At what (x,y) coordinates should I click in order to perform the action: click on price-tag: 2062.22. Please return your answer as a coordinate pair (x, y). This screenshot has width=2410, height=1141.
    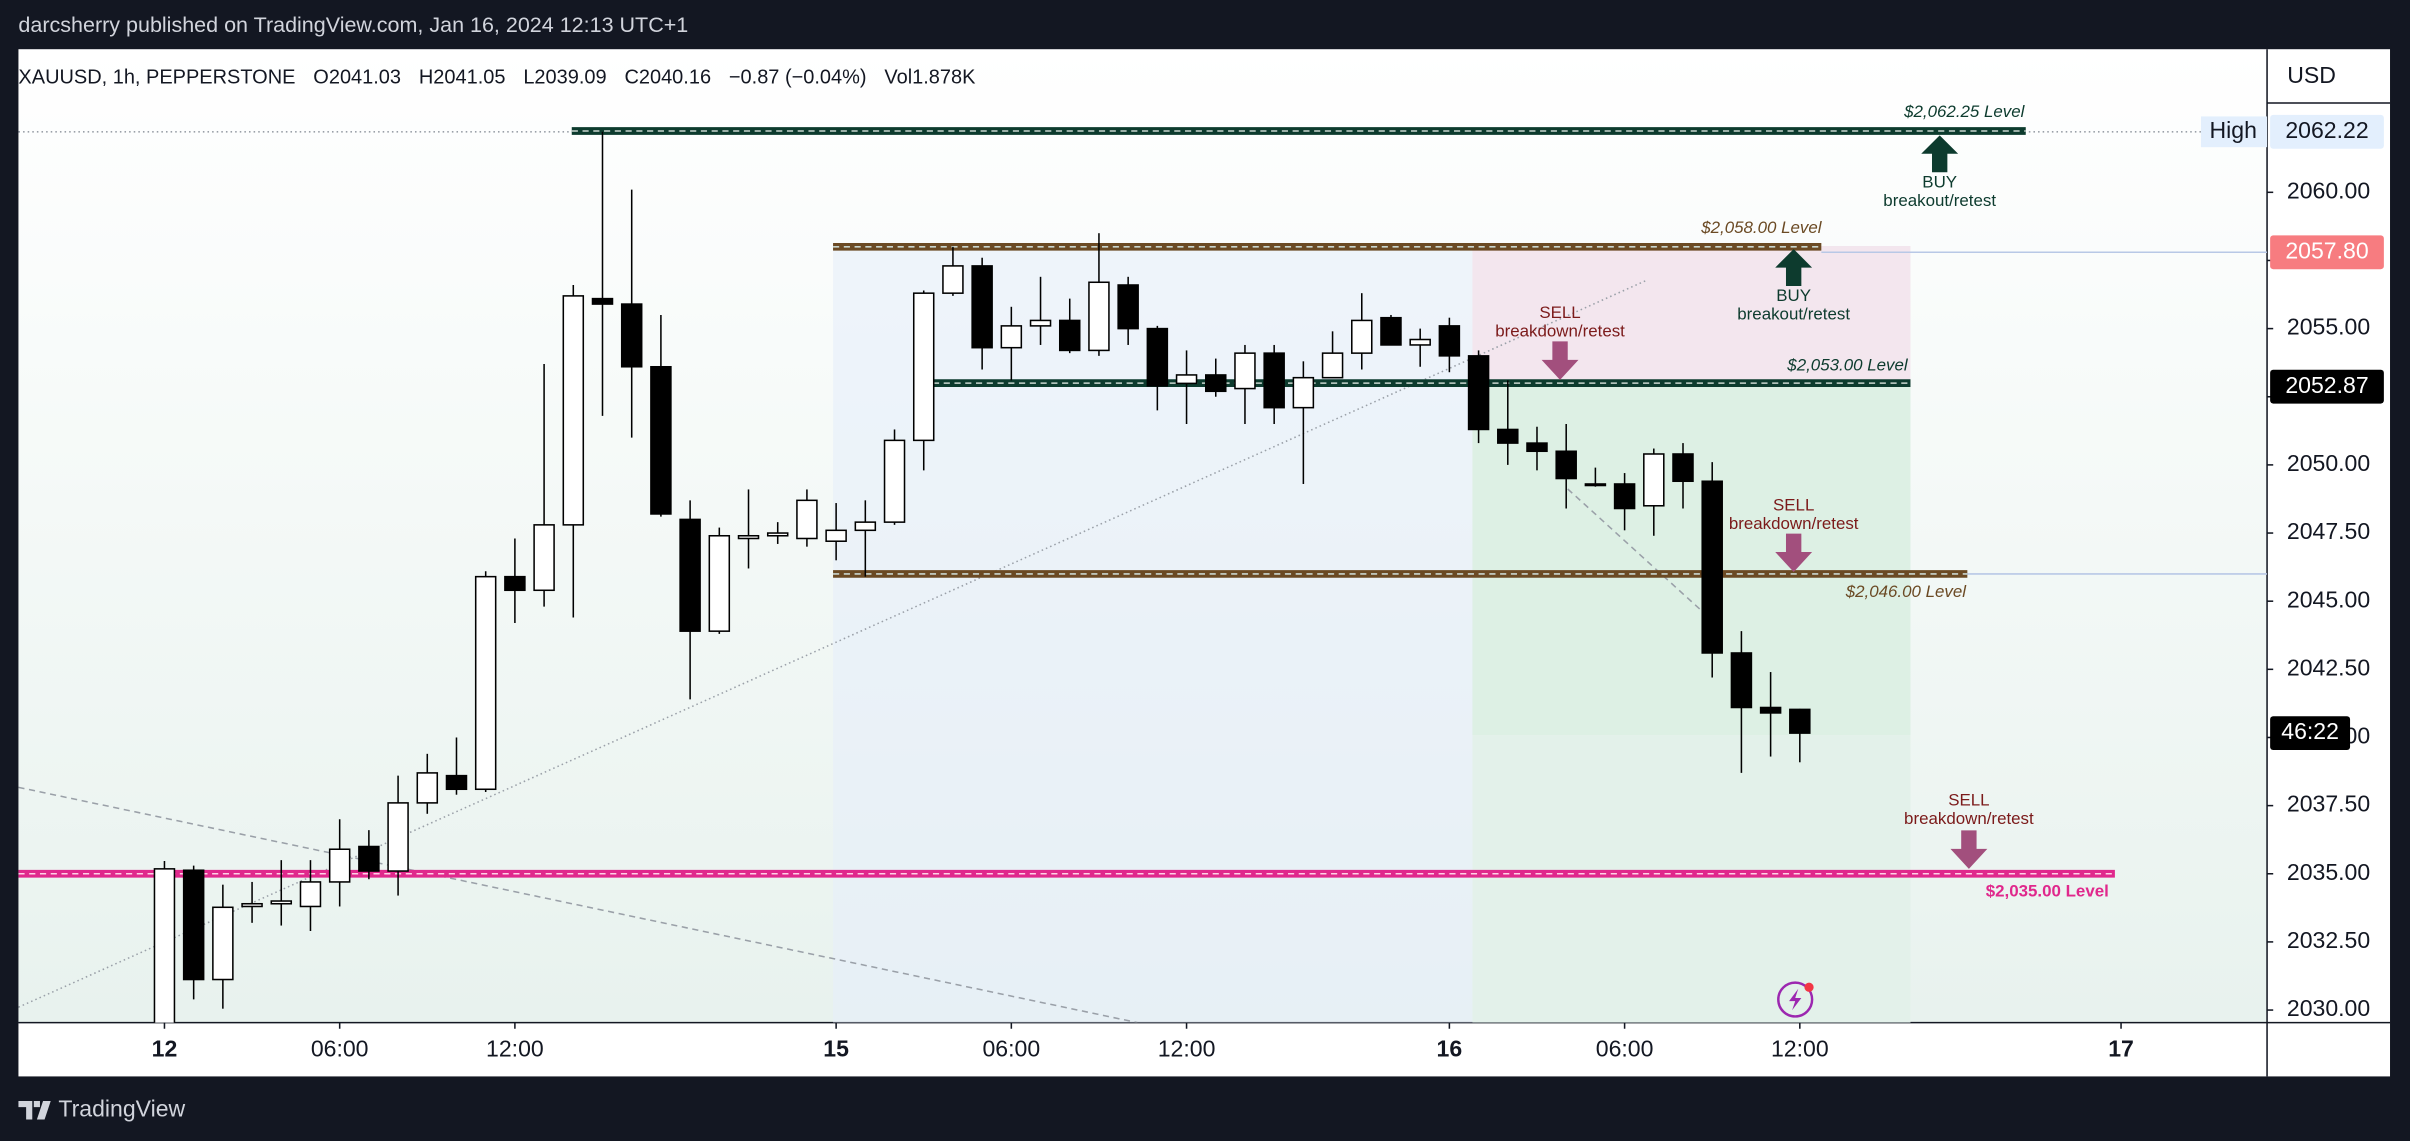
    Looking at the image, I should click on (2326, 130).